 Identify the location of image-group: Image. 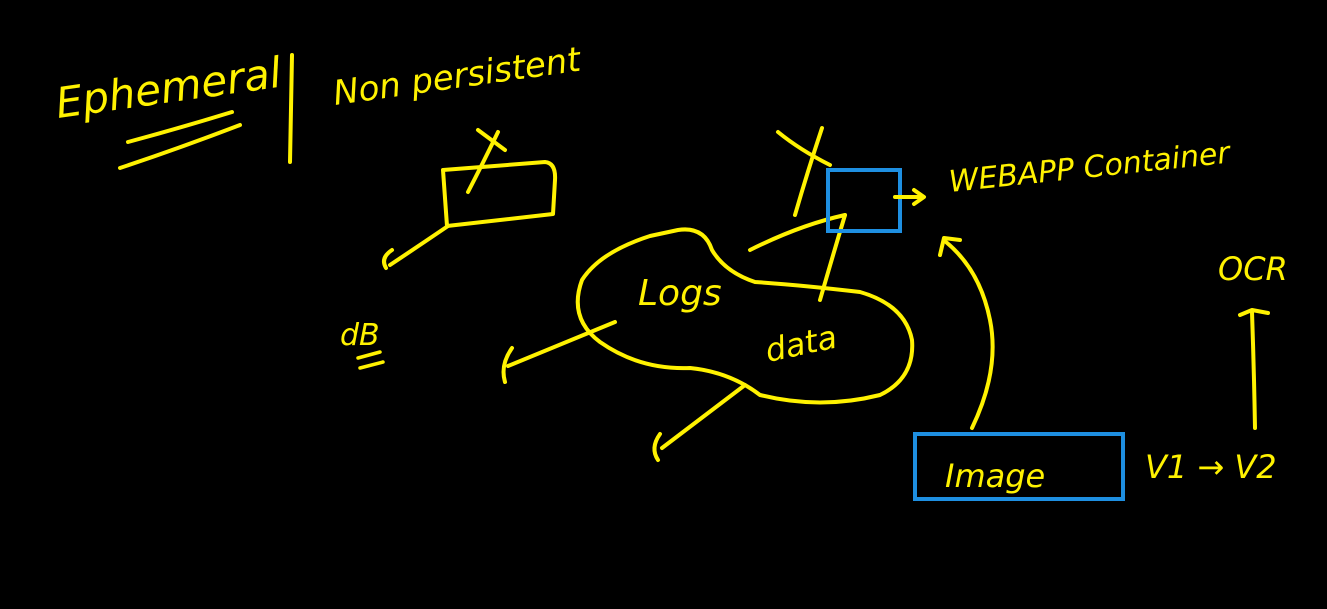
(1019, 368).